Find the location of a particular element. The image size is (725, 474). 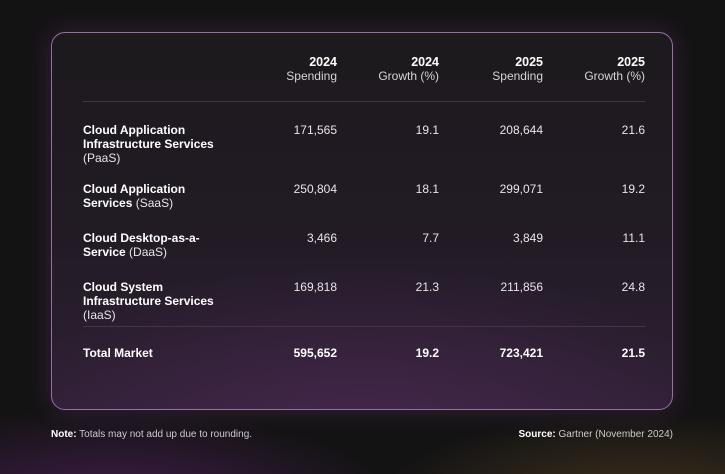

total-row: Total Market 595,652 19.2 723,421 21.5 is located at coordinates (364, 350).